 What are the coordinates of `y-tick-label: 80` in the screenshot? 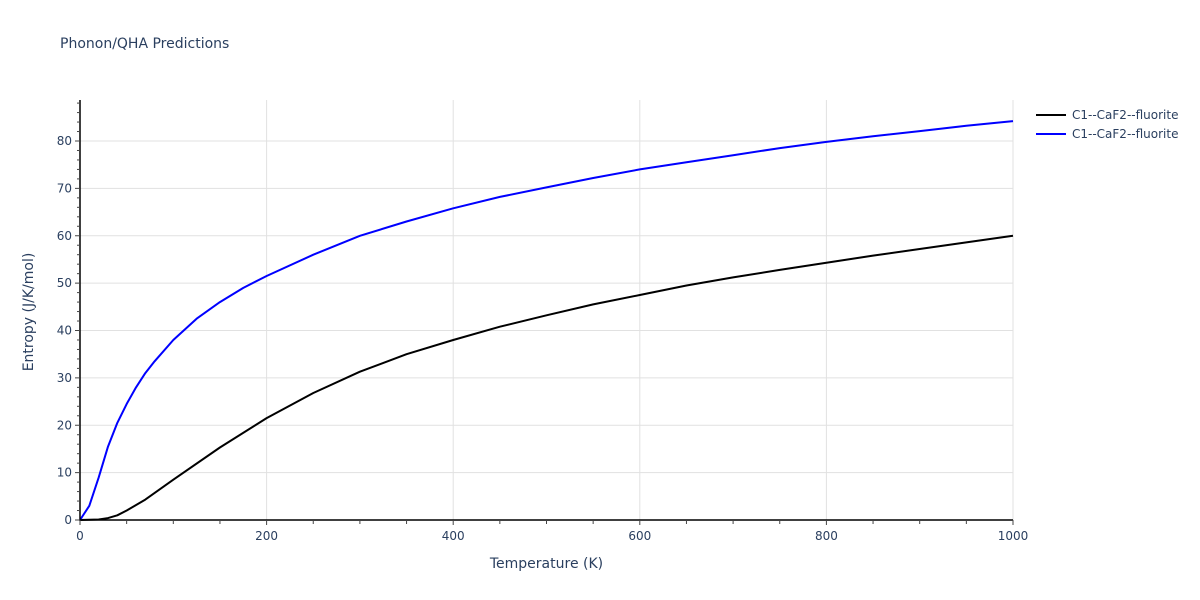 It's located at (64, 141).